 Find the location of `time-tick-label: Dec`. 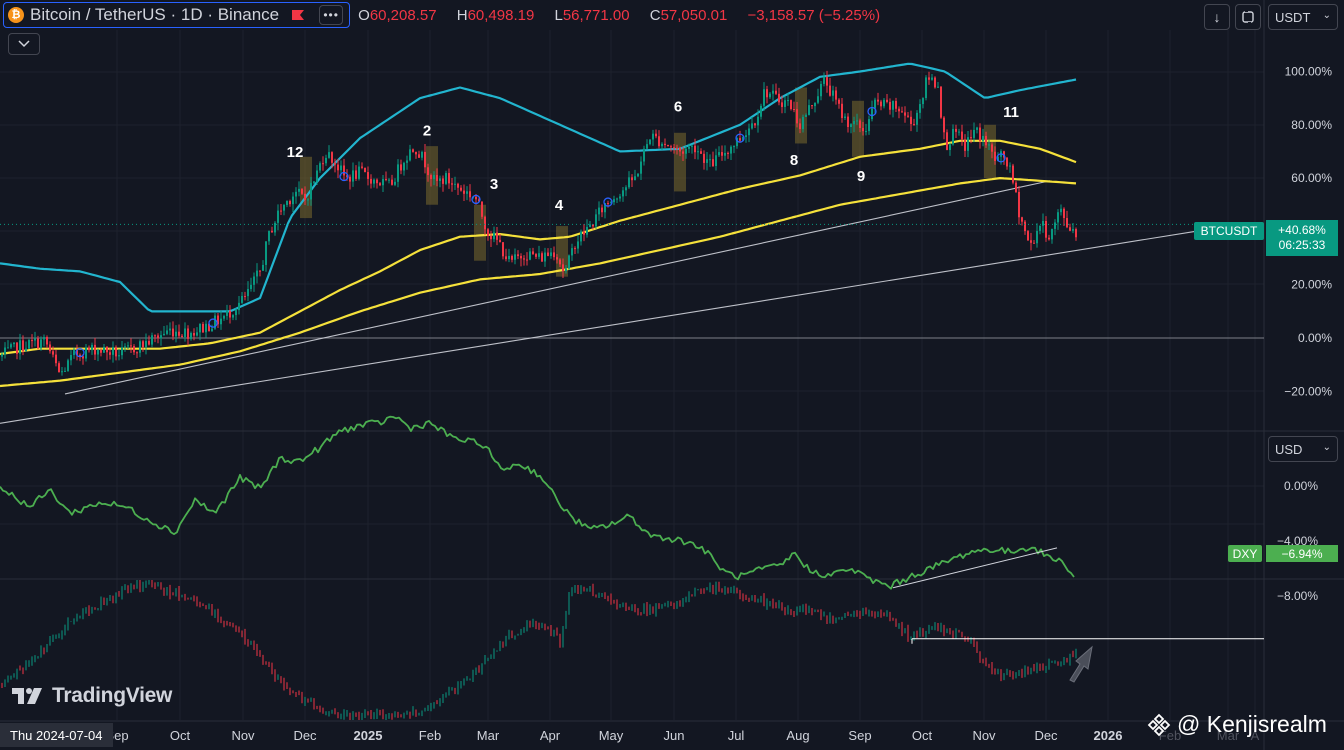

time-tick-label: Dec is located at coordinates (1046, 735).